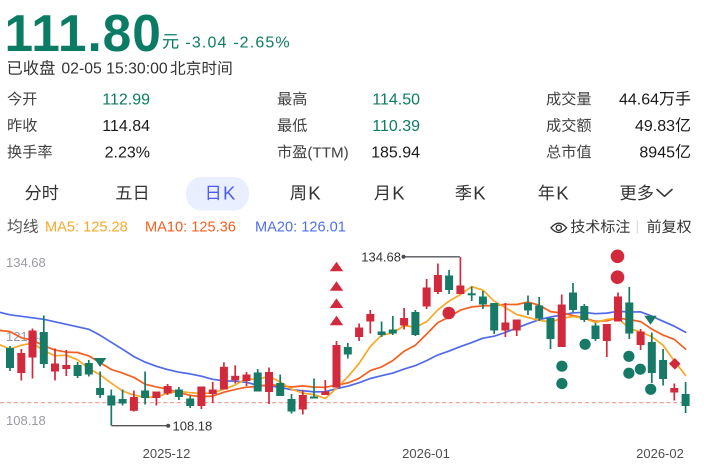  What do you see at coordinates (655, 126) in the screenshot?
I see `svg-text: 49.83` at bounding box center [655, 126].